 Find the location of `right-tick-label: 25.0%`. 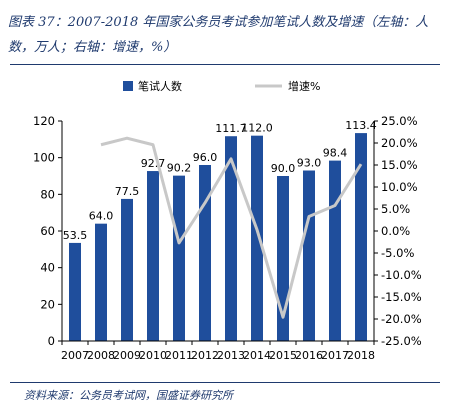

right-tick-label: 25.0% is located at coordinates (399, 121).